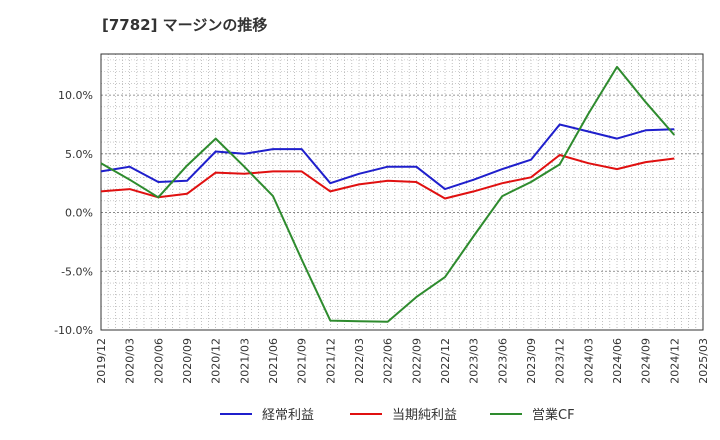  Describe the element at coordinates (359, 361) in the screenshot. I see `x-tick-label: 2022/03` at that location.